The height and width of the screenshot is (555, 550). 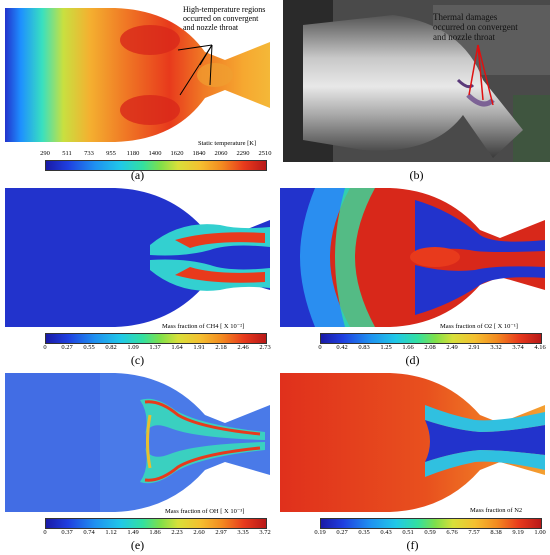 I want to click on colorbar-tick: 0.59, so click(x=430, y=532).